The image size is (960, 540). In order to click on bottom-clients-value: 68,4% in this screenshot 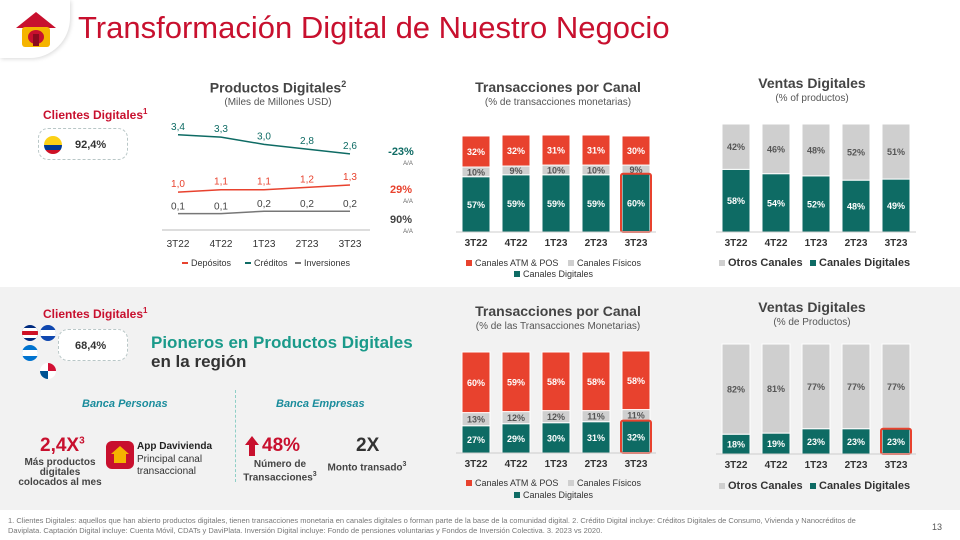, I will do `click(91, 346)`.